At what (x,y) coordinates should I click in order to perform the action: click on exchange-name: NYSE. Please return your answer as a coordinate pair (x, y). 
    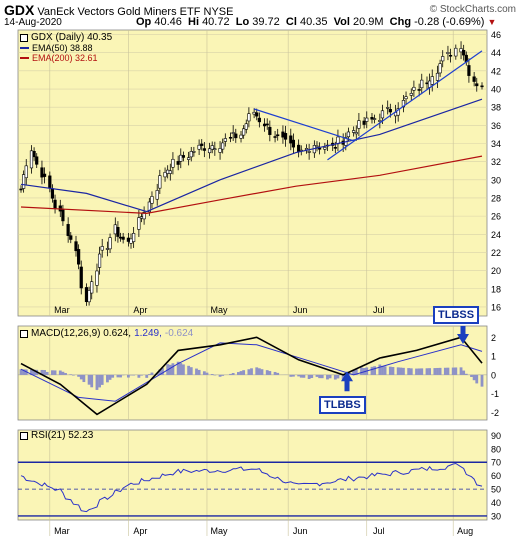
    Looking at the image, I should click on (218, 12).